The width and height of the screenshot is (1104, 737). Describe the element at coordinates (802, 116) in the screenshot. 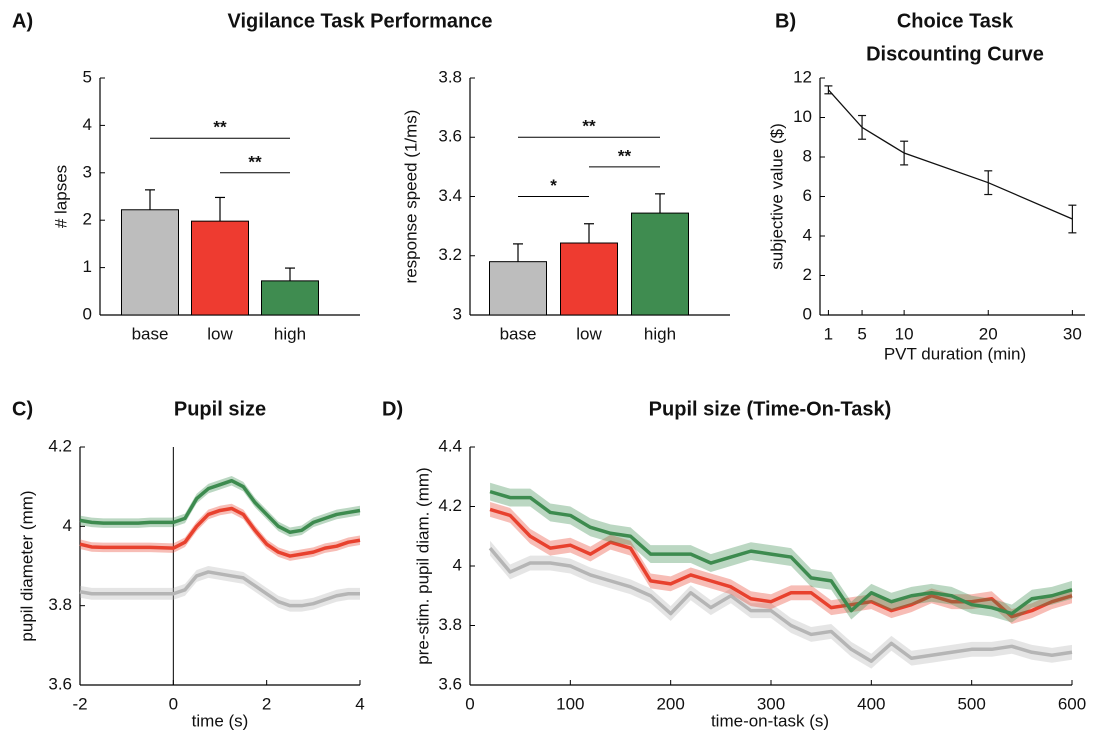

I see `y-tick-label: 10` at that location.